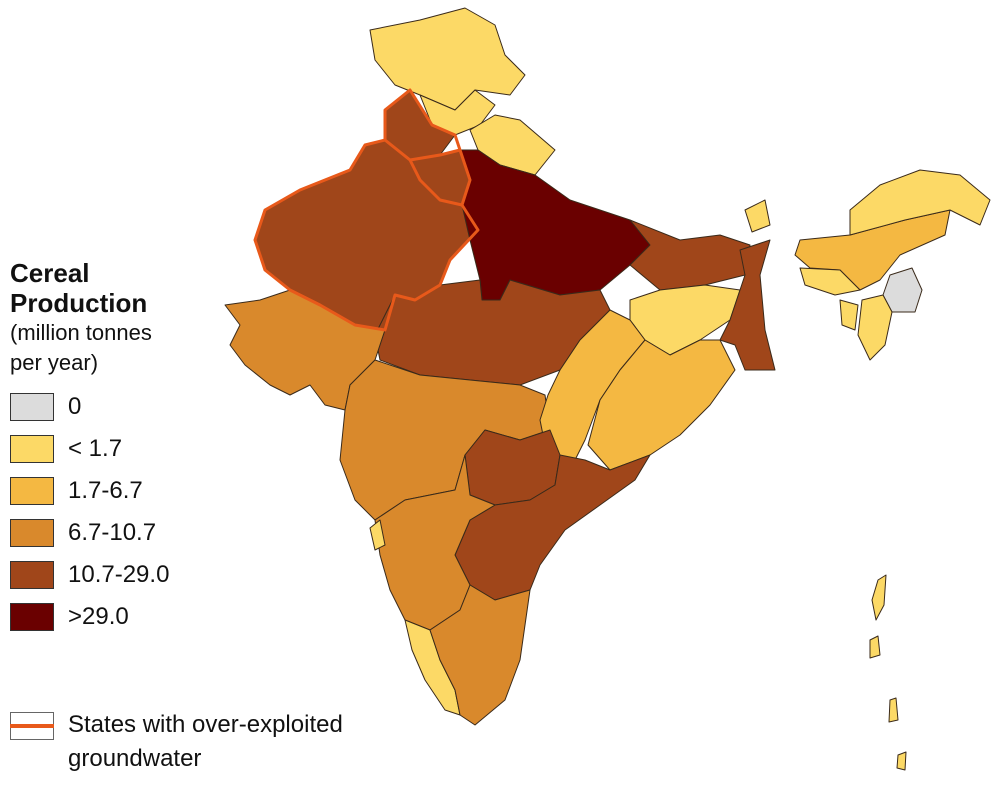 The image size is (1000, 800). What do you see at coordinates (849, 315) in the screenshot?
I see `state-tripura` at bounding box center [849, 315].